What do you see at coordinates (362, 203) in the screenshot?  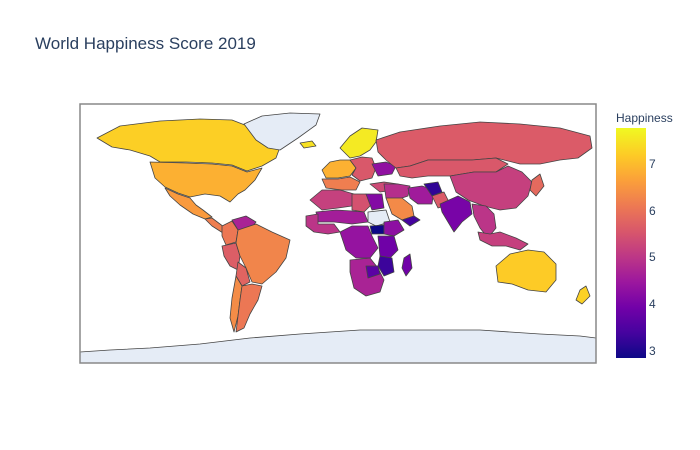 I see `region-libya: Libya` at bounding box center [362, 203].